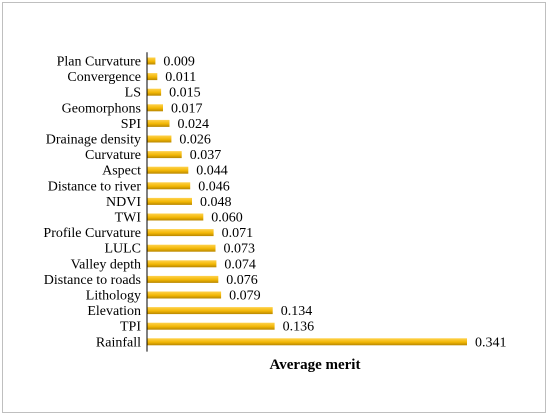 This screenshot has width=550, height=417. Describe the element at coordinates (212, 171) in the screenshot. I see `value-label: 0.044` at that location.